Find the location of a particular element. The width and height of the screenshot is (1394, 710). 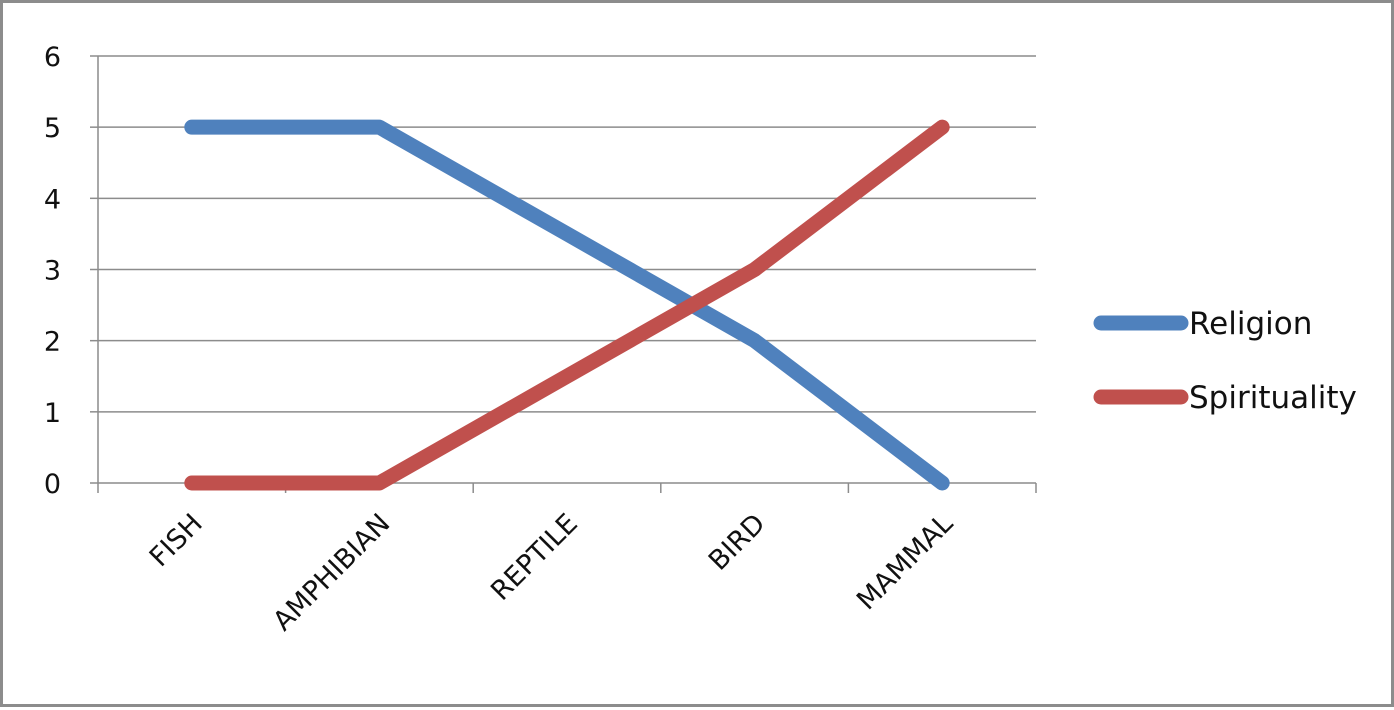

y-tick-label: 0 is located at coordinates (52, 484).